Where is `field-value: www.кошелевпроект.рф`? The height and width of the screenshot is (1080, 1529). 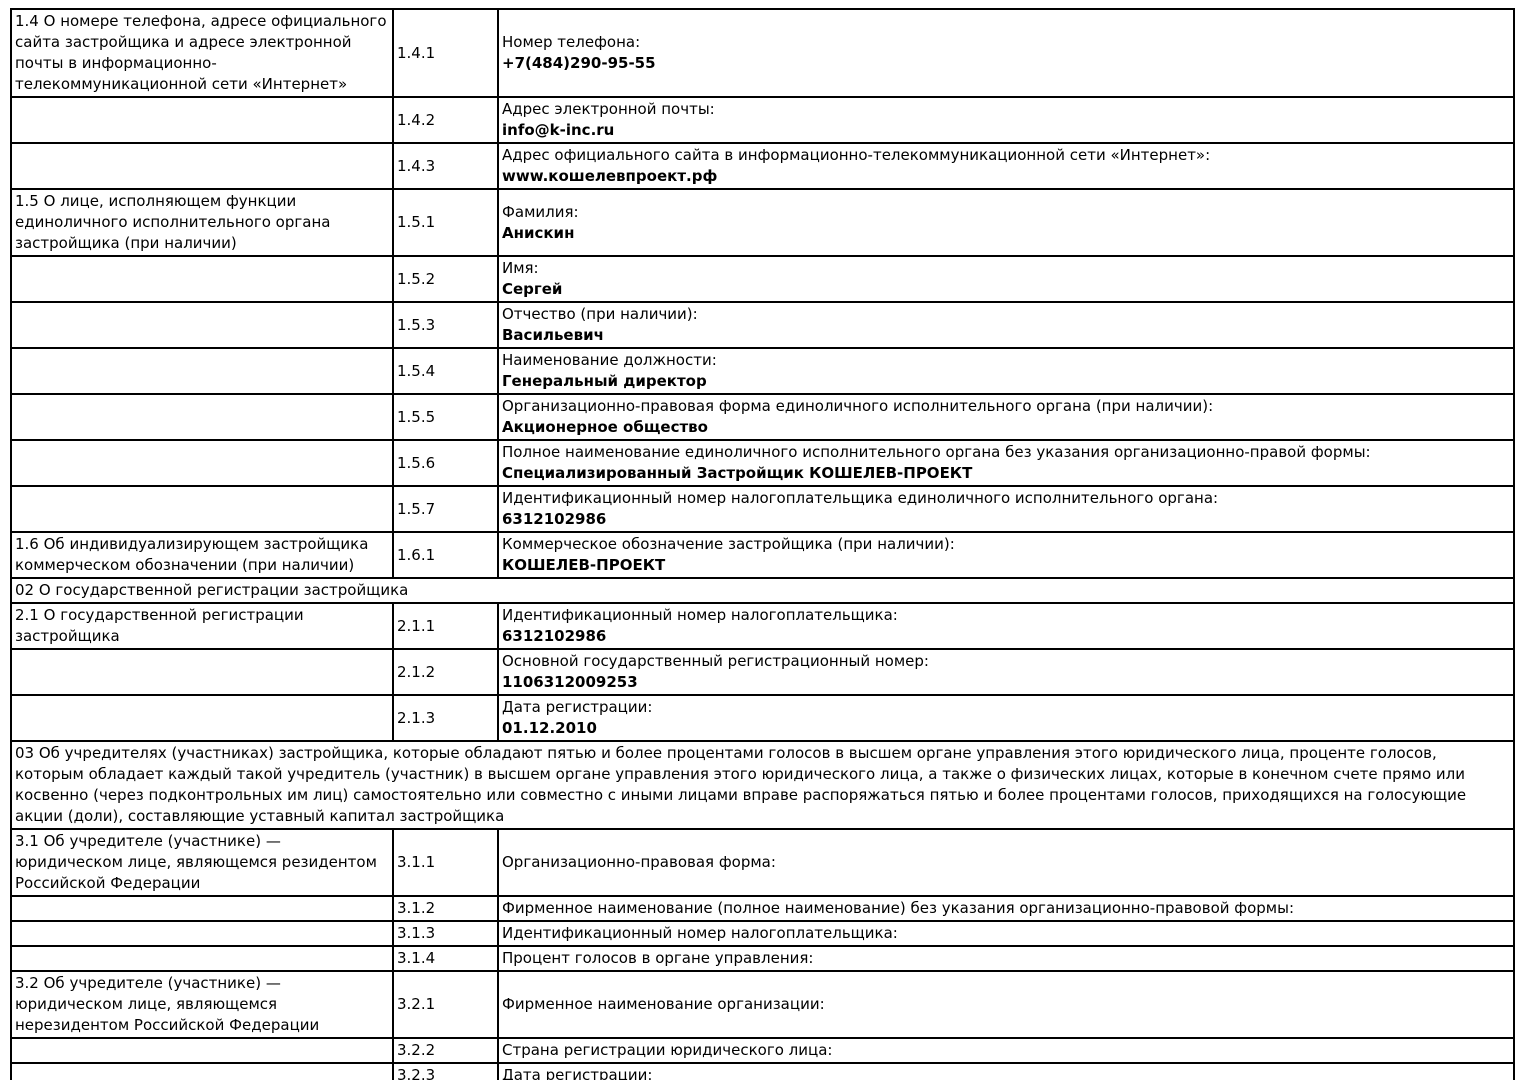
field-value: www.кошелевпроект.рф is located at coordinates (610, 176).